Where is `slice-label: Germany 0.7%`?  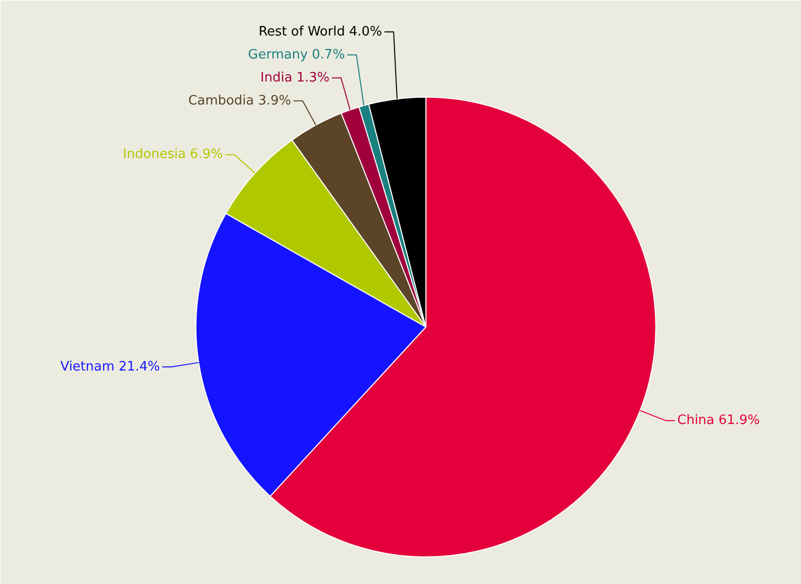
slice-label: Germany 0.7% is located at coordinates (296, 54).